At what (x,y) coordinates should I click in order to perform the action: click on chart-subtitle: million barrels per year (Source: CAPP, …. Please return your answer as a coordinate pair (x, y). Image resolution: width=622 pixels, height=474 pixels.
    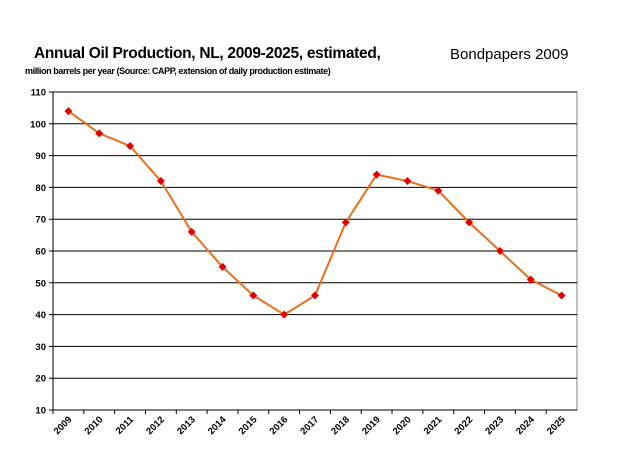
    Looking at the image, I should click on (178, 71).